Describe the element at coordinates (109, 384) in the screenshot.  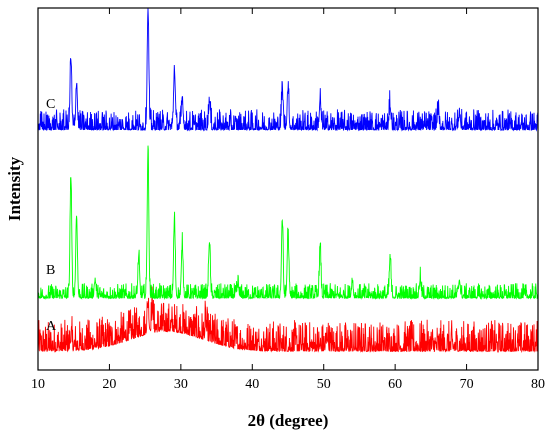
I see `x-tick-label: 20` at that location.